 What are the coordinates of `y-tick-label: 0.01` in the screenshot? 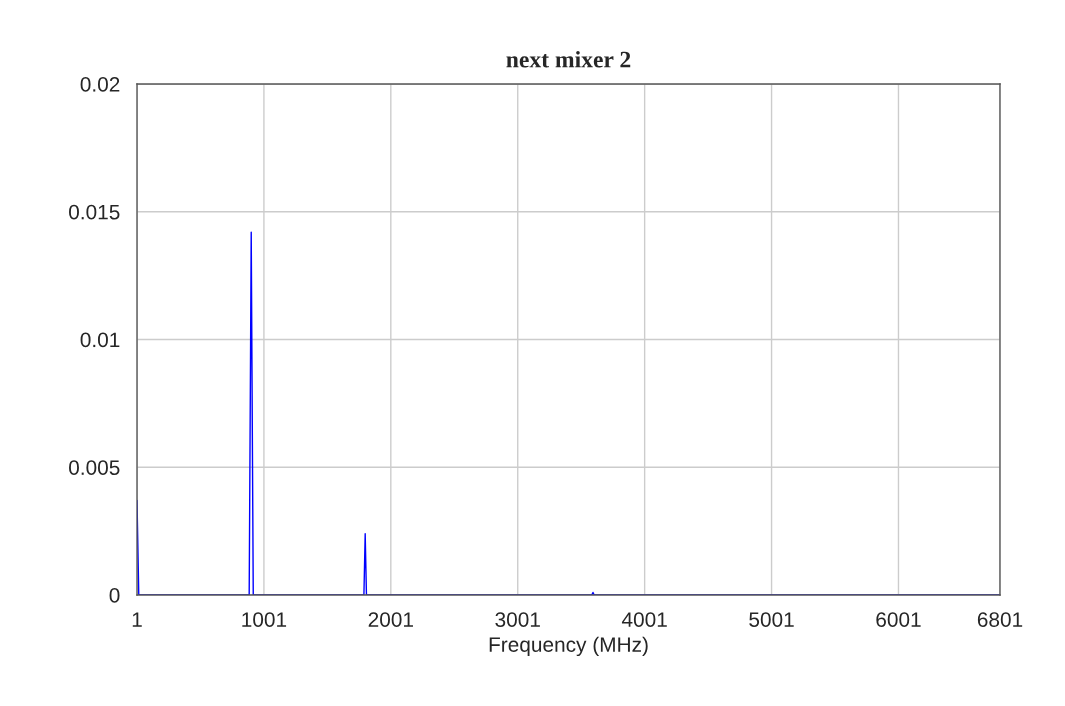 It's located at (100, 340).